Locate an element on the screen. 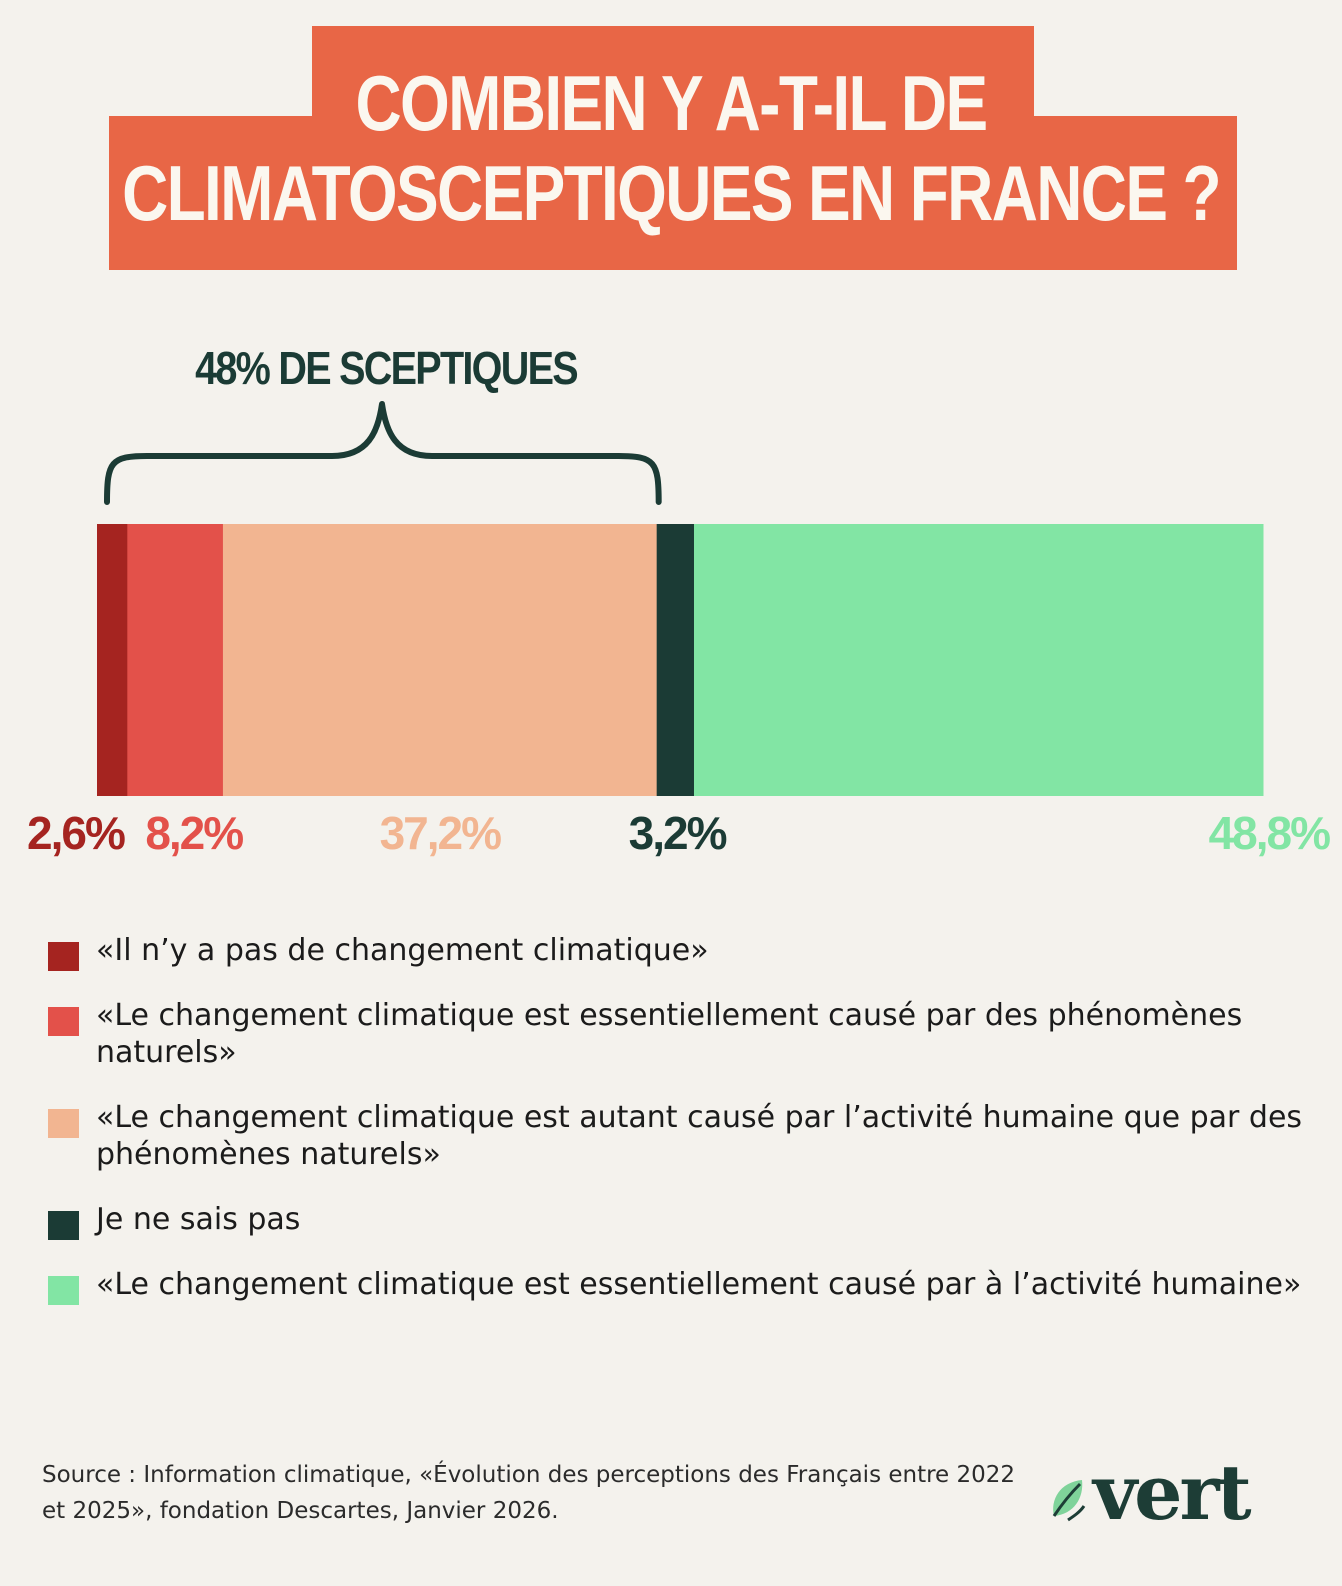 This screenshot has width=1342, height=1586. vert-logo: vert is located at coordinates (1170, 1493).